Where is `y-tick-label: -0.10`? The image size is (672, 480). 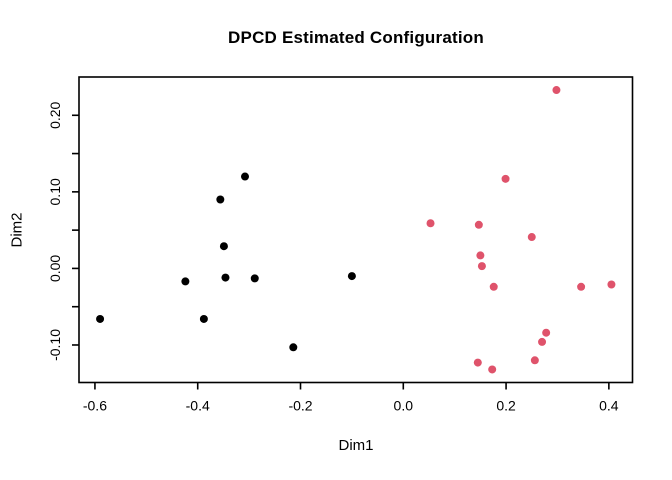 y-tick-label: -0.10 is located at coordinates (55, 345).